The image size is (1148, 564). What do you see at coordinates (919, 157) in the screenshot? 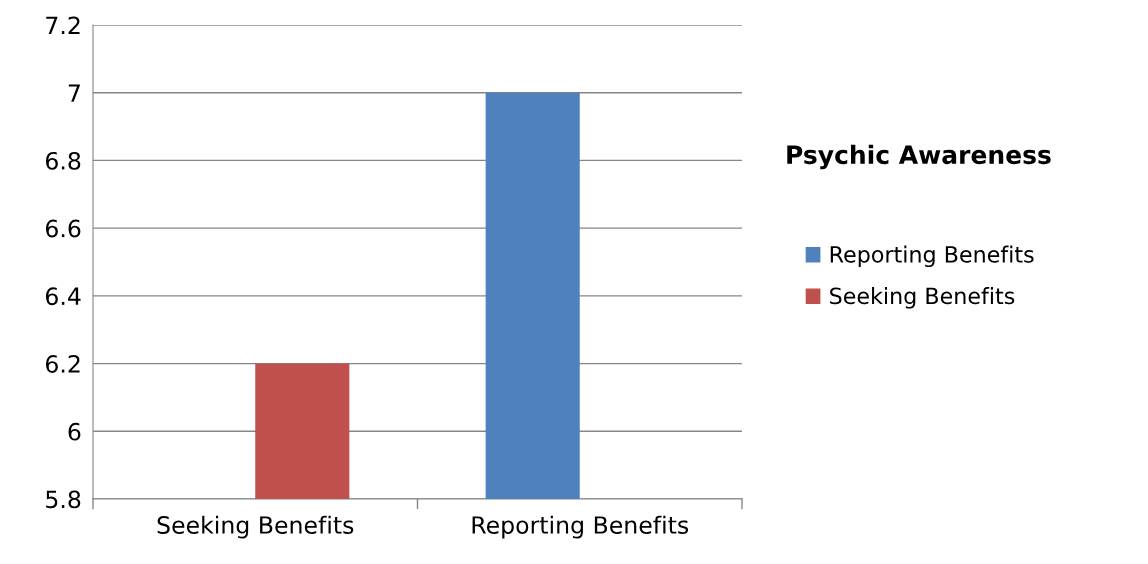
I see `text: Psychic Awareness` at bounding box center [919, 157].